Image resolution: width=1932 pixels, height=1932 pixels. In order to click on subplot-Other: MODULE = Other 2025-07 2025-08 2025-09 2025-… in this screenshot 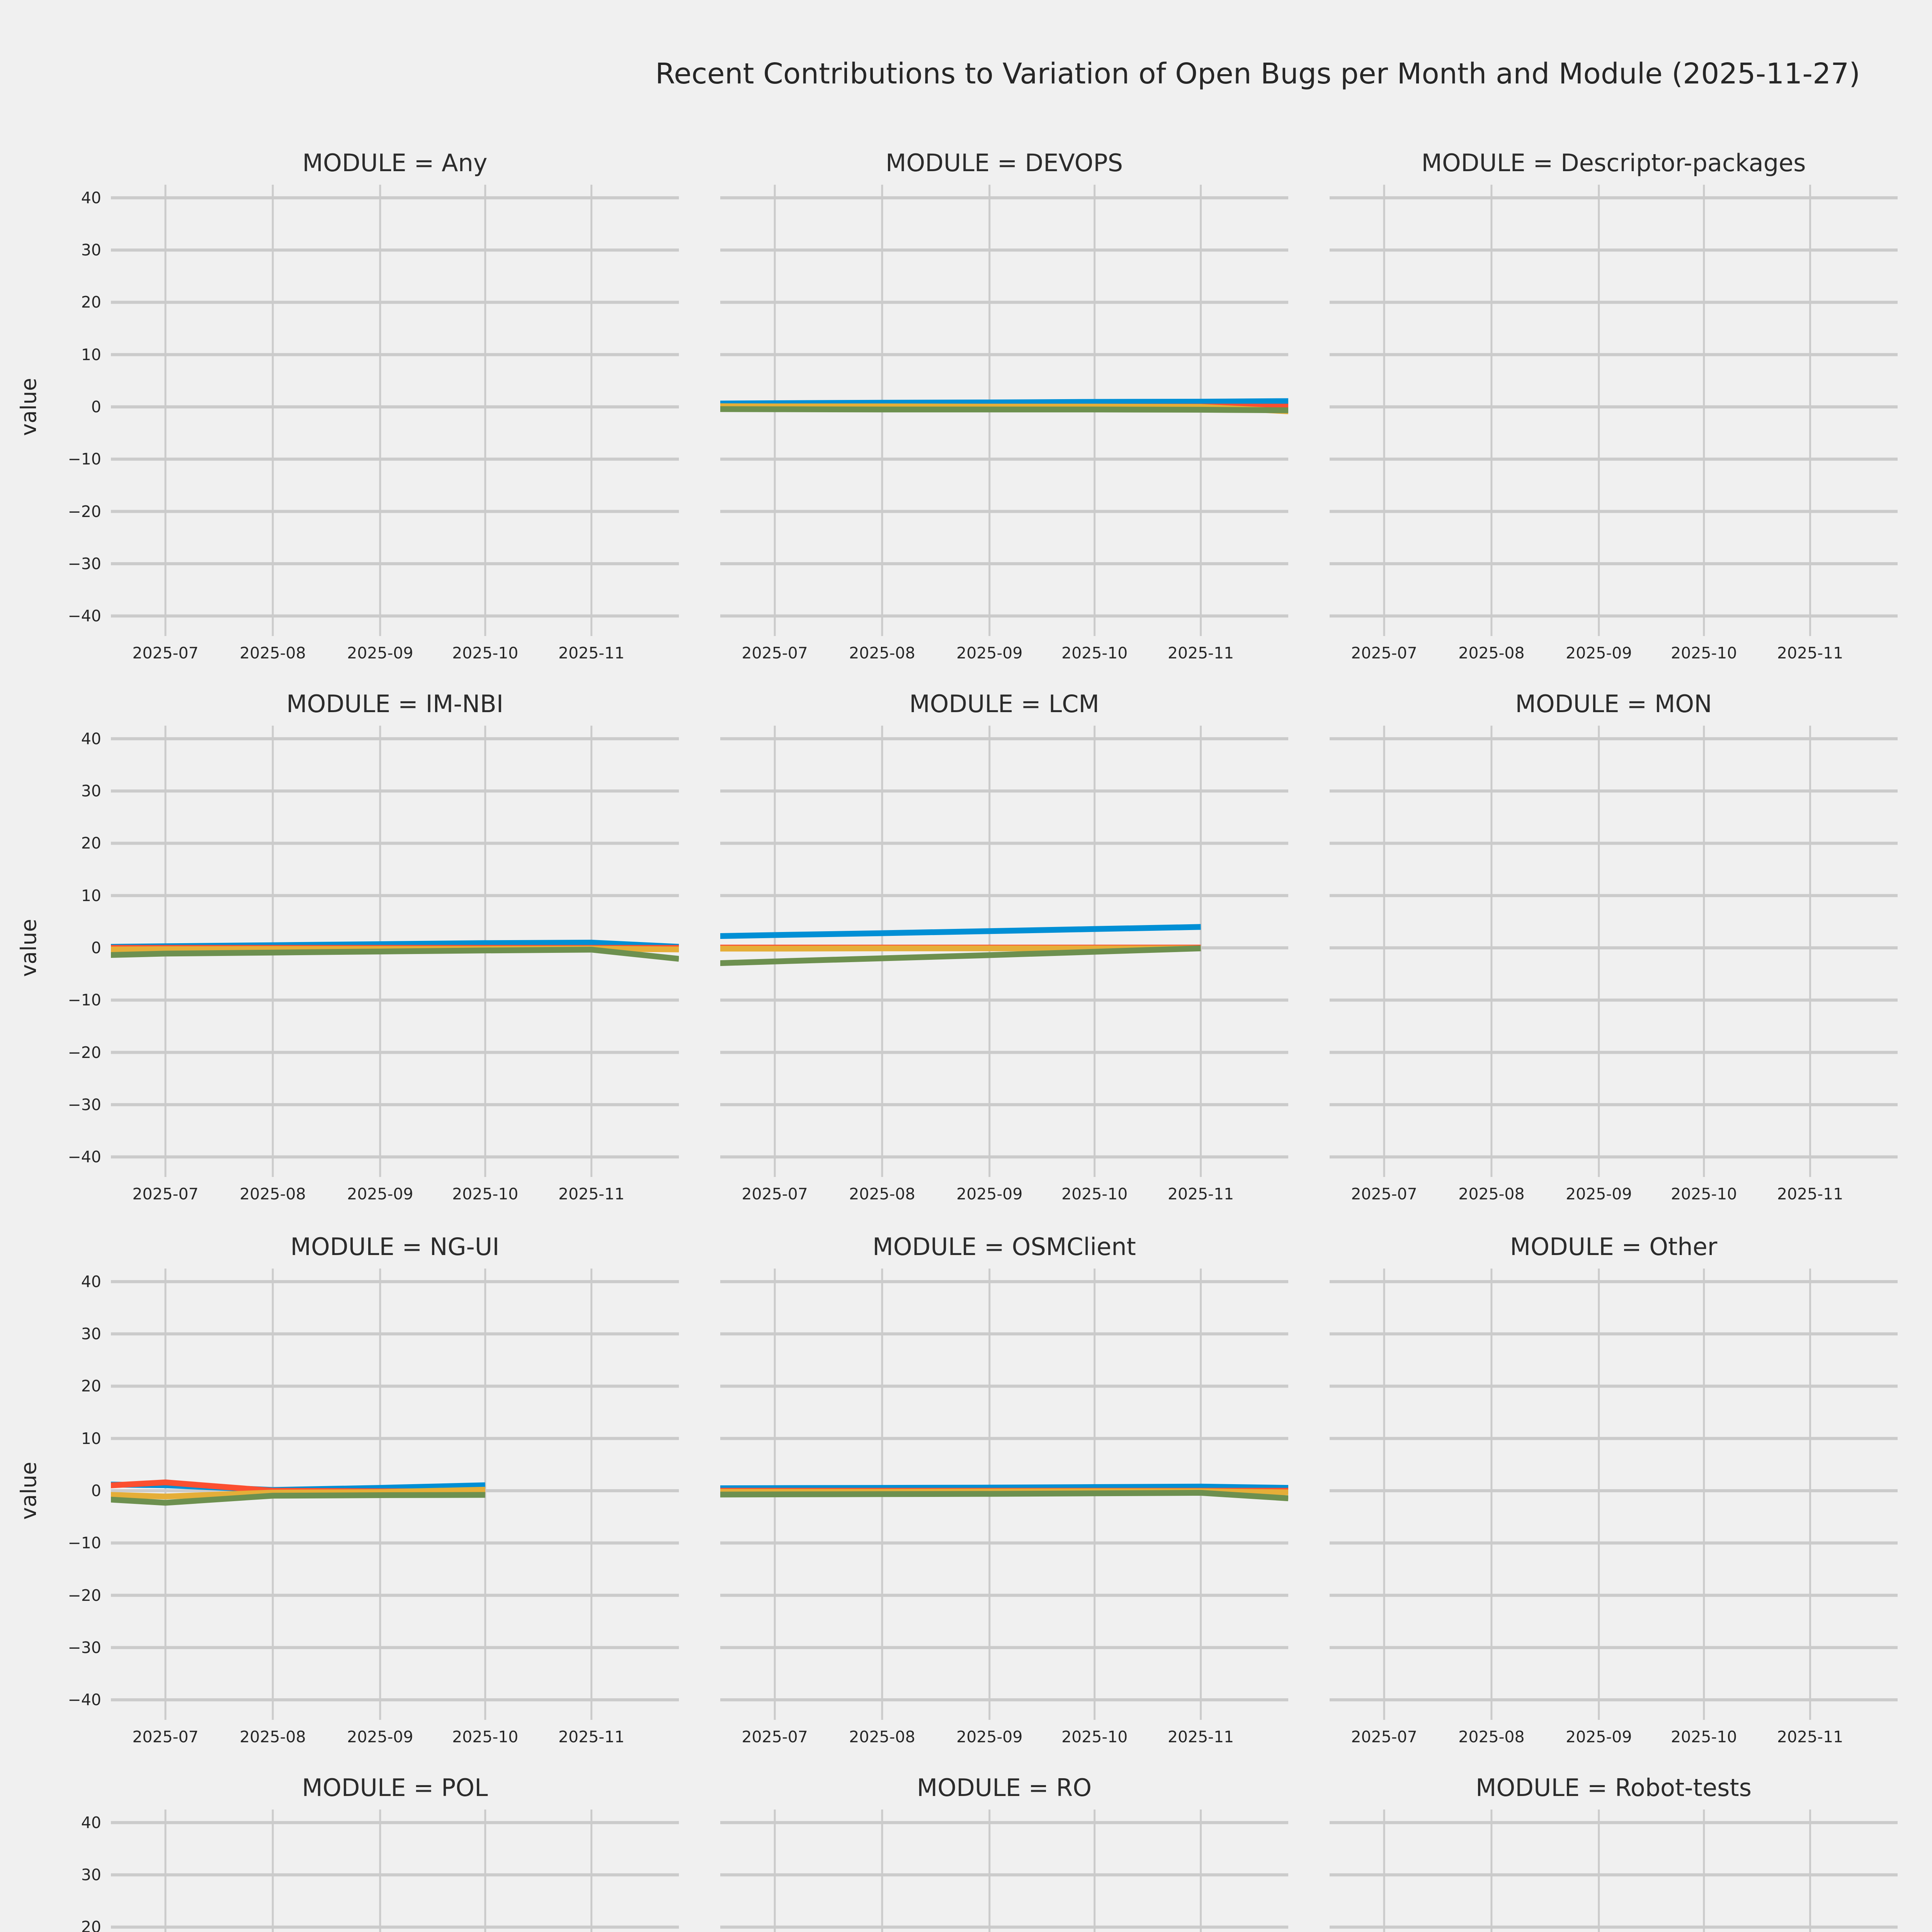, I will do `click(1614, 1490)`.